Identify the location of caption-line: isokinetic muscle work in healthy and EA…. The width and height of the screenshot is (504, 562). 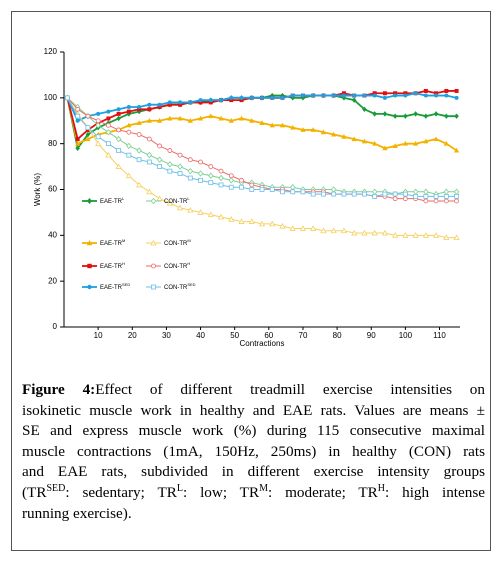
(253, 411).